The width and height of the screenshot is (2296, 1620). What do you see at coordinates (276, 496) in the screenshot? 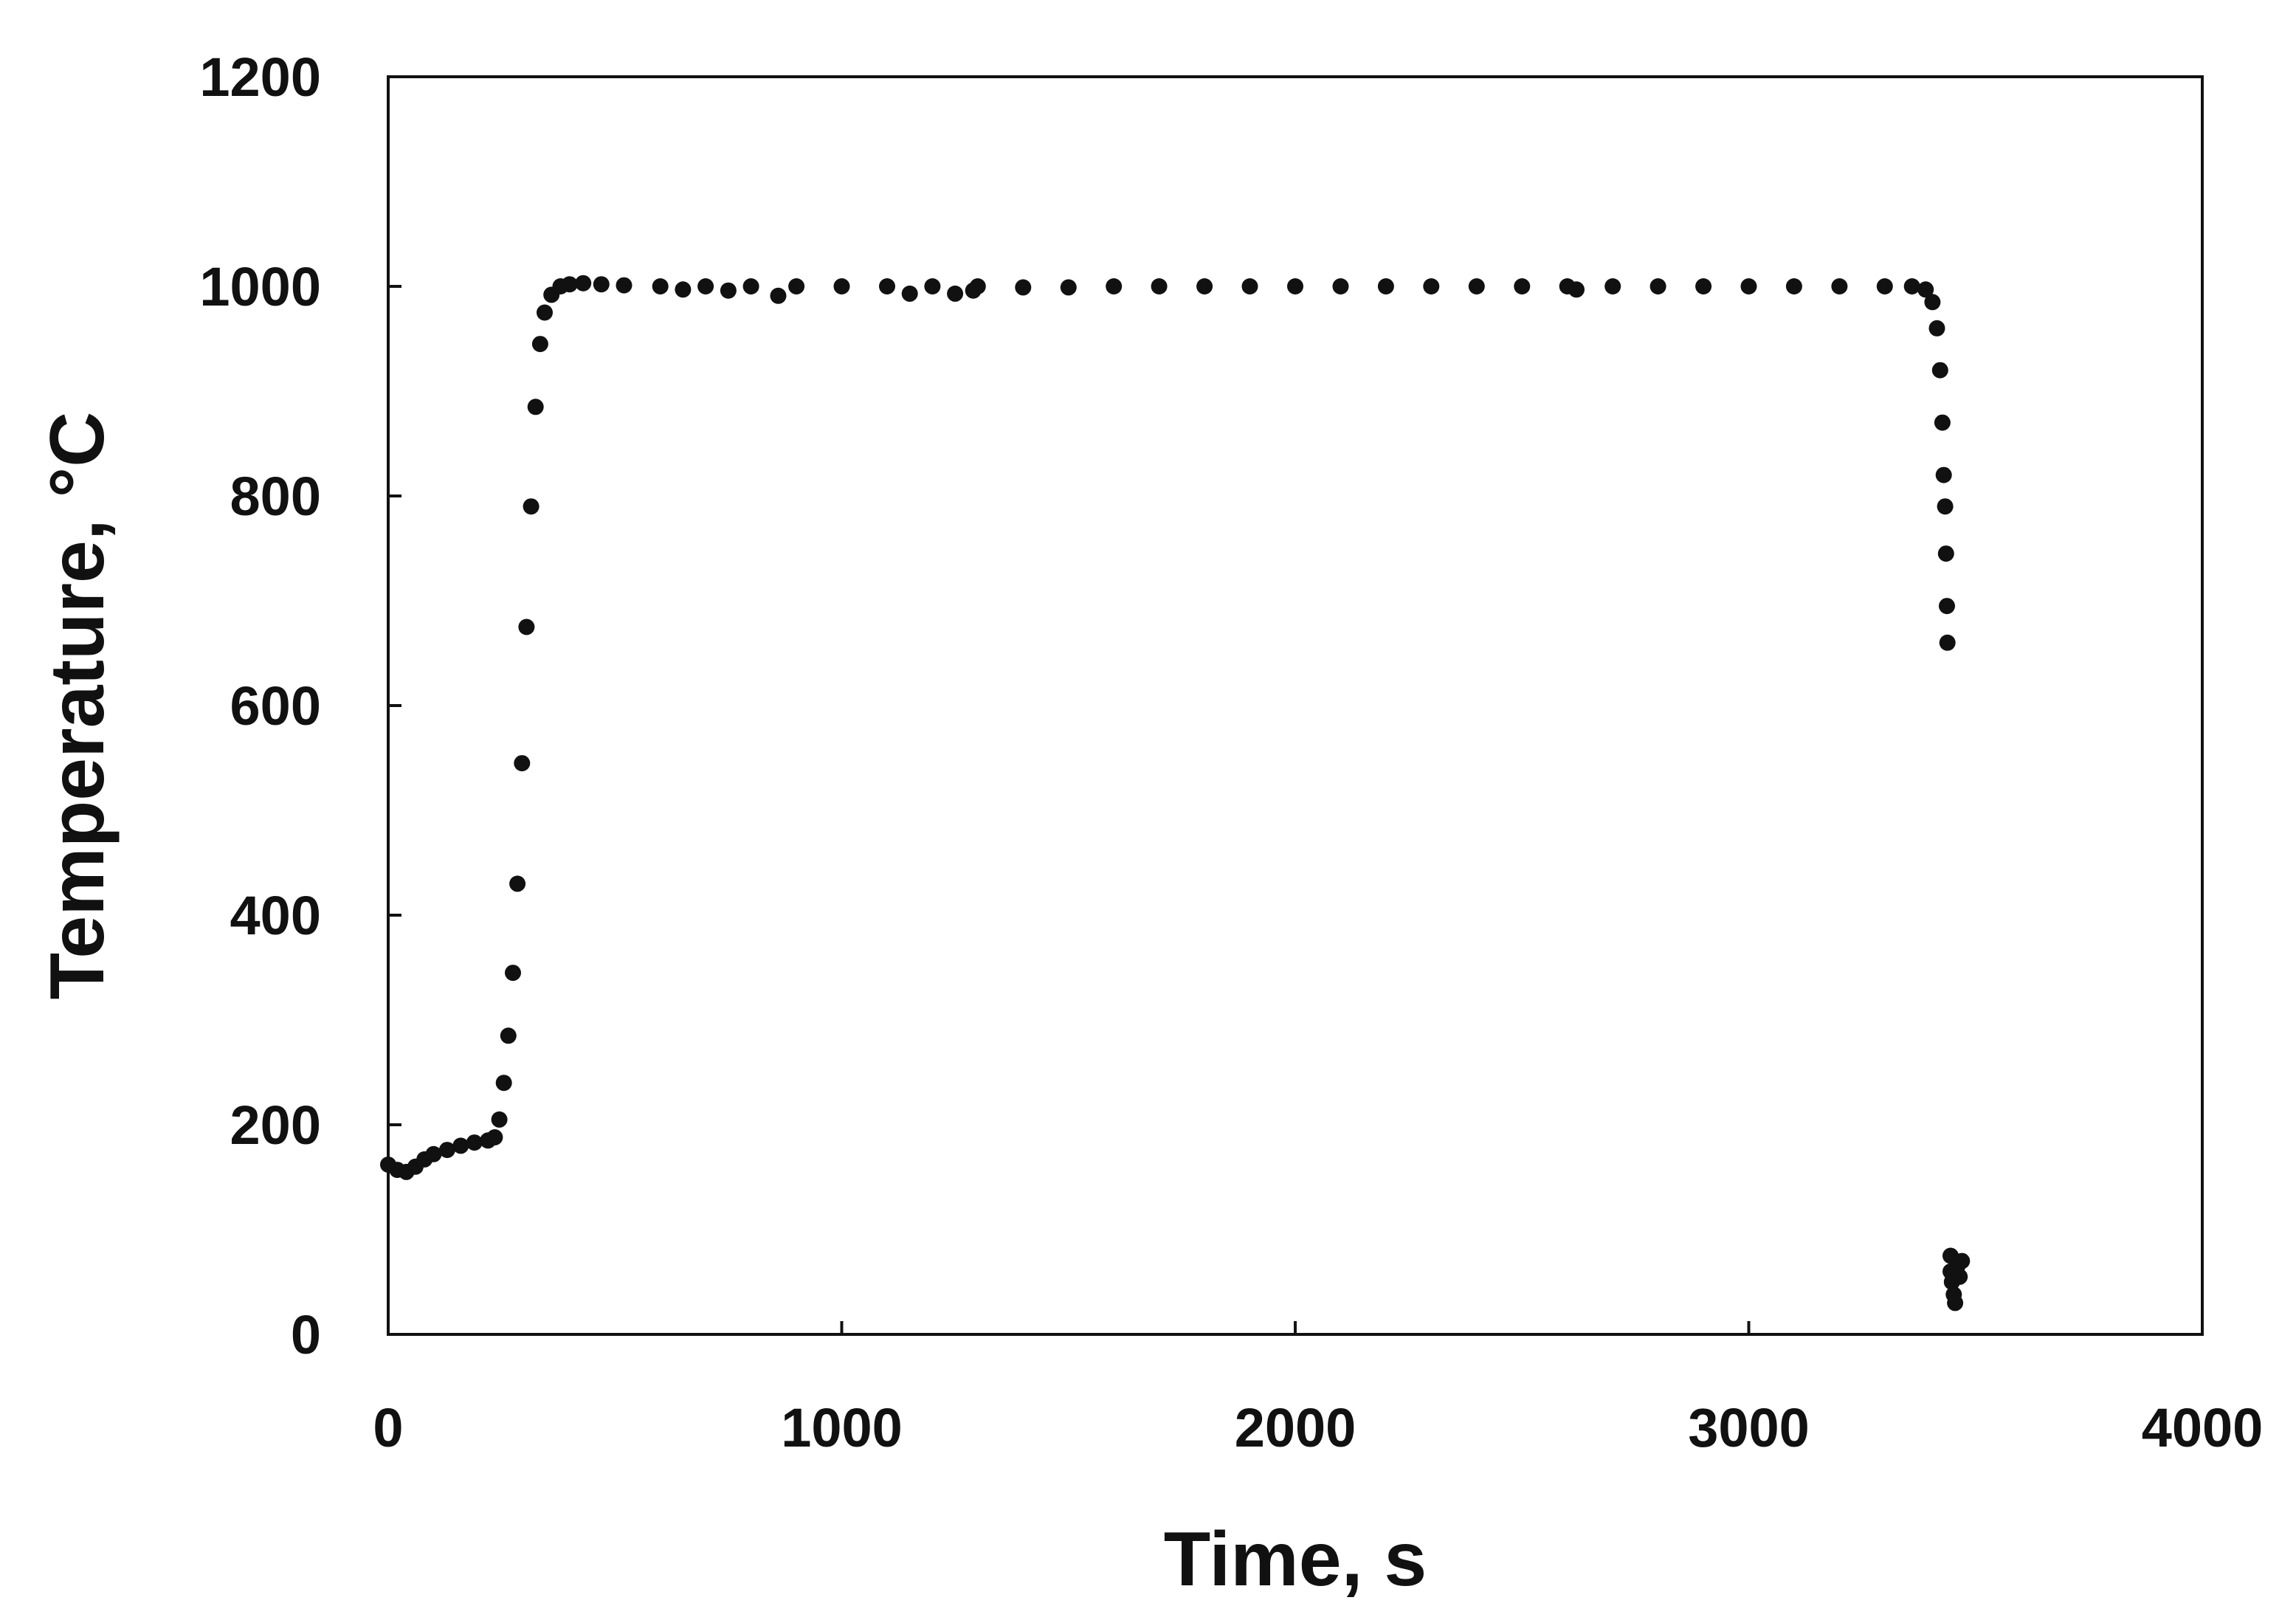
I see `y-tick-label: 800` at bounding box center [276, 496].